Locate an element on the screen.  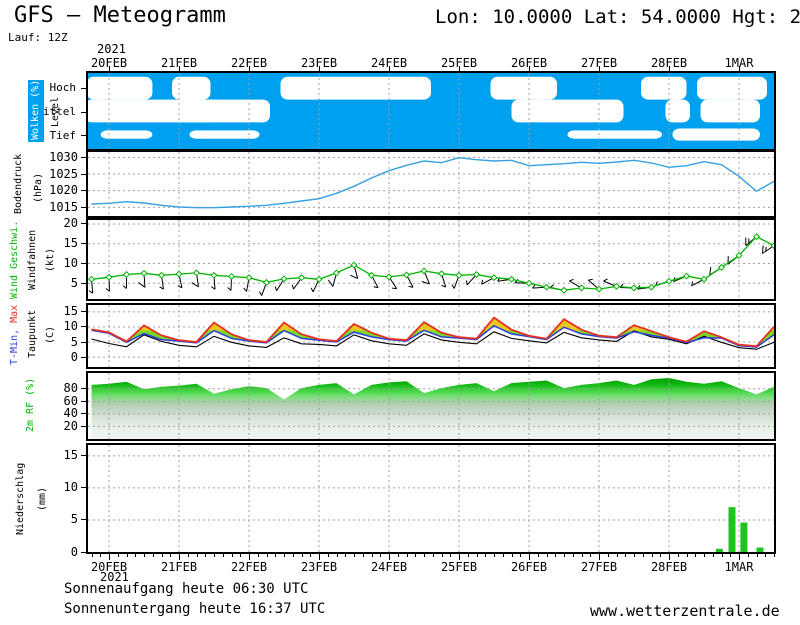
humidity-panel is located at coordinates (431, 406).